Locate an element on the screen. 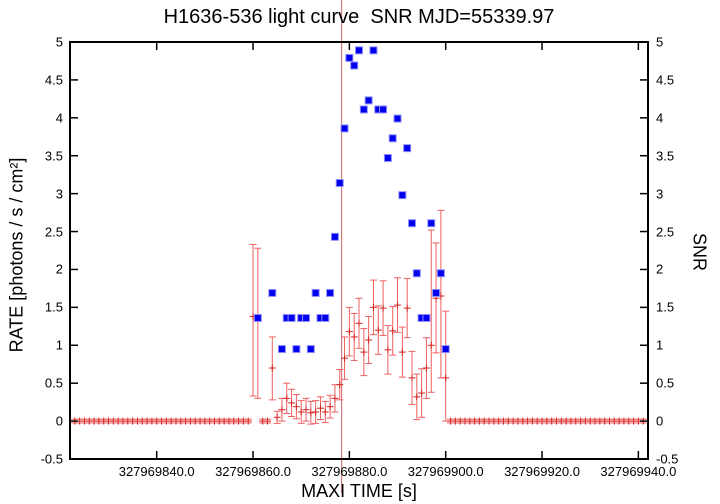  y-axis-label-snr: SNR is located at coordinates (699, 252).